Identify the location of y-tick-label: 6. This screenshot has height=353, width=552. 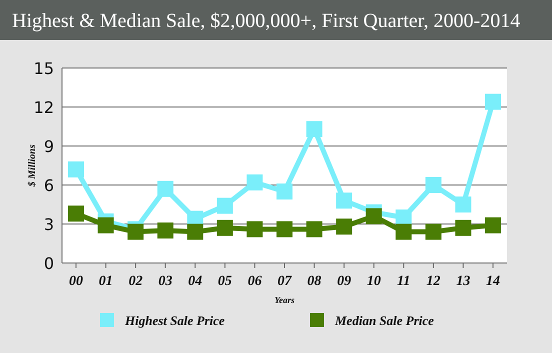
(49, 185).